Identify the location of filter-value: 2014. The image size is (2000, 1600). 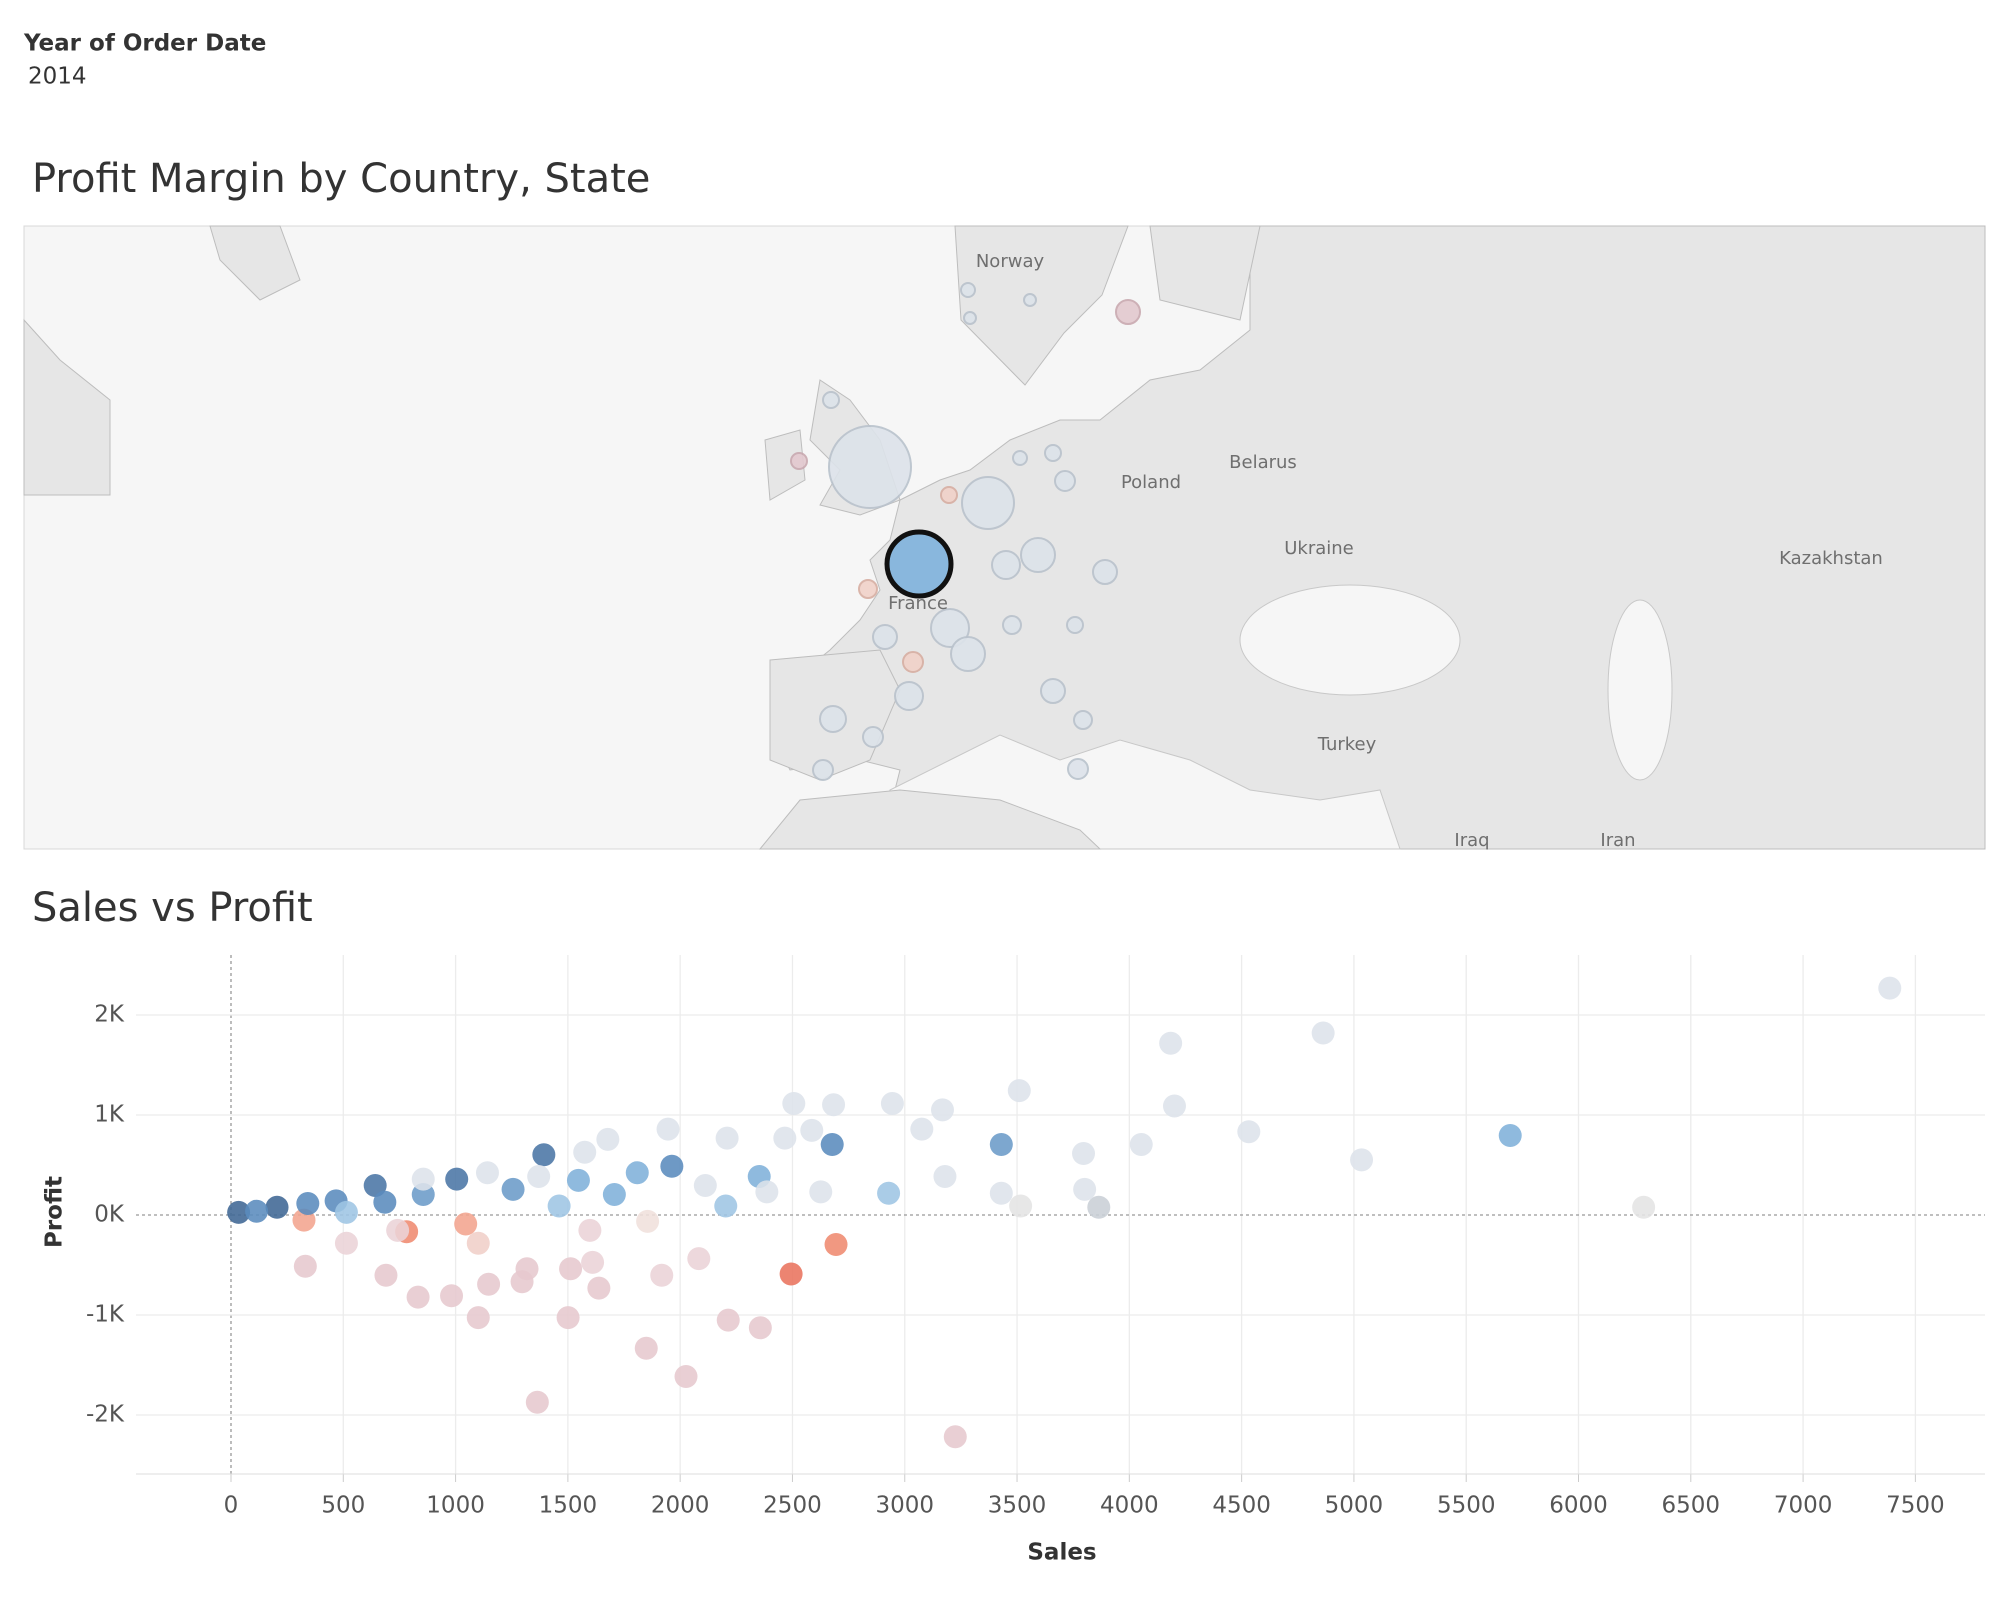
(57, 77).